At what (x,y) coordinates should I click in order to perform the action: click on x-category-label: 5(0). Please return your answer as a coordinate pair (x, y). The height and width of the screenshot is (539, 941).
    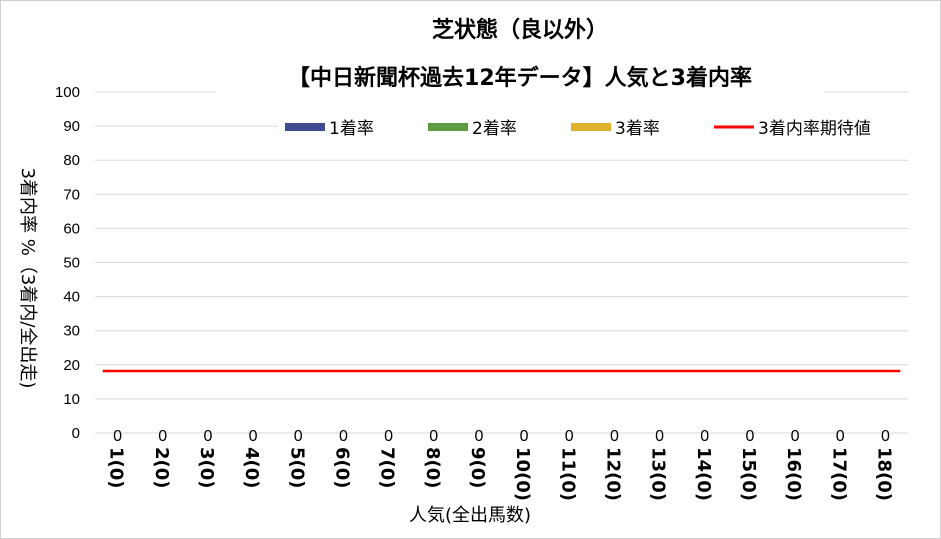
    Looking at the image, I should click on (296, 468).